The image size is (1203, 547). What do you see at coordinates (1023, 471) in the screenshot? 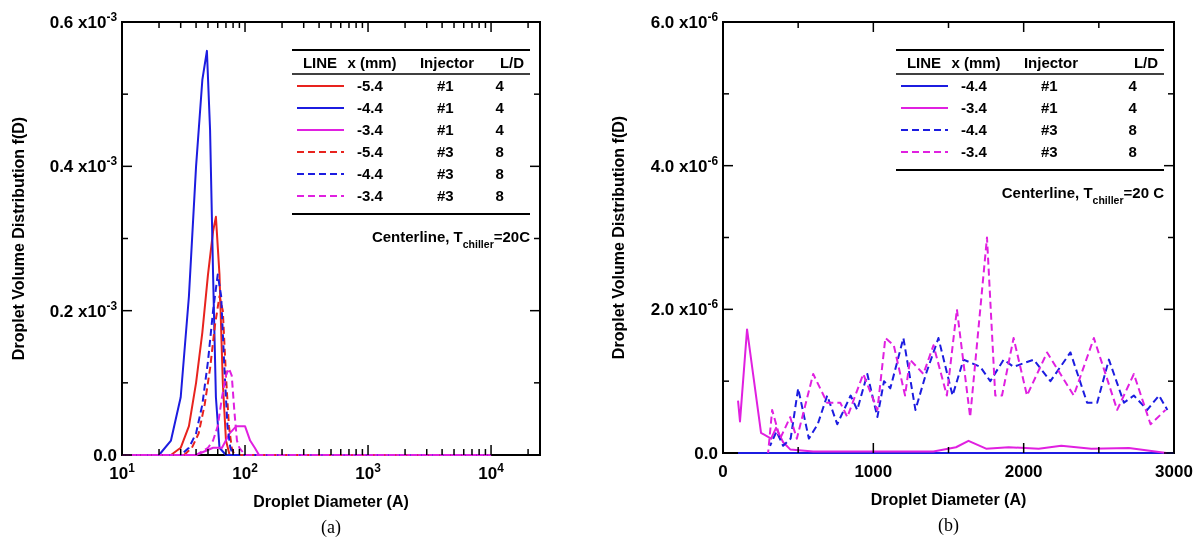
I see `x-tick-label: 2000` at bounding box center [1023, 471].